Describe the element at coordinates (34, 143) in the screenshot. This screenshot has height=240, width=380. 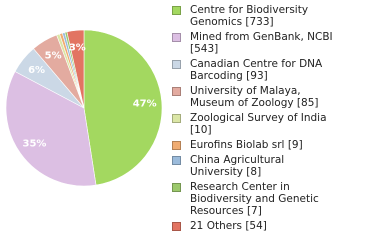
I see `slice-label: 35%` at that location.